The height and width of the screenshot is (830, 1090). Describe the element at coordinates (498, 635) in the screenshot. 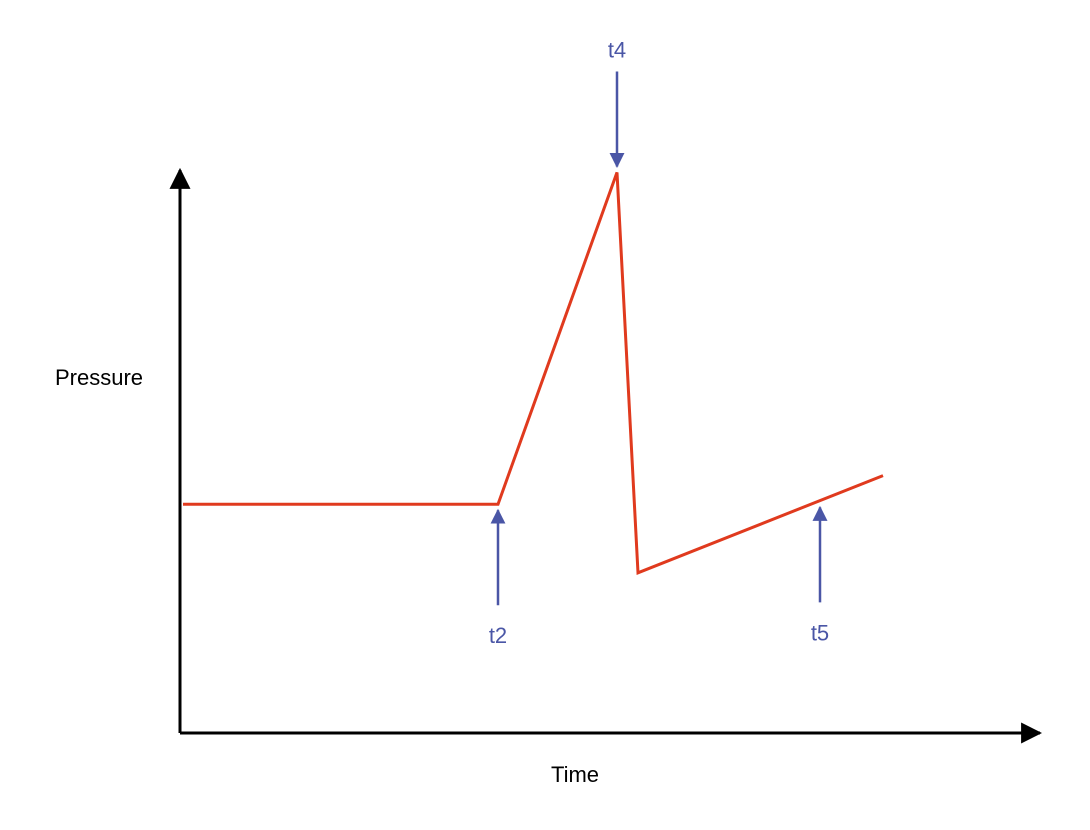

I see `marker-label-t2: t2` at that location.